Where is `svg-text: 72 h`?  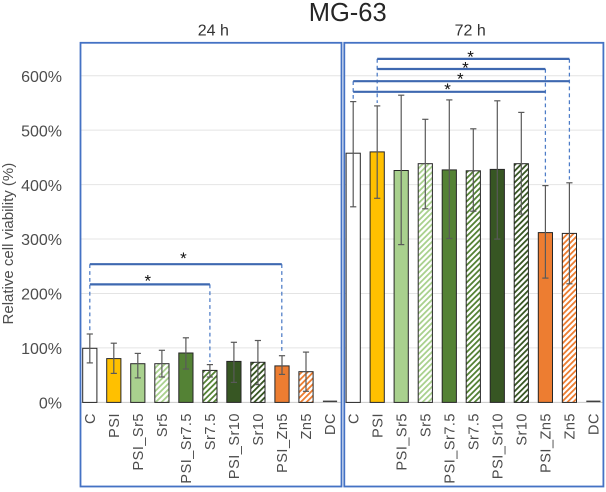
svg-text: 72 h is located at coordinates (470, 30).